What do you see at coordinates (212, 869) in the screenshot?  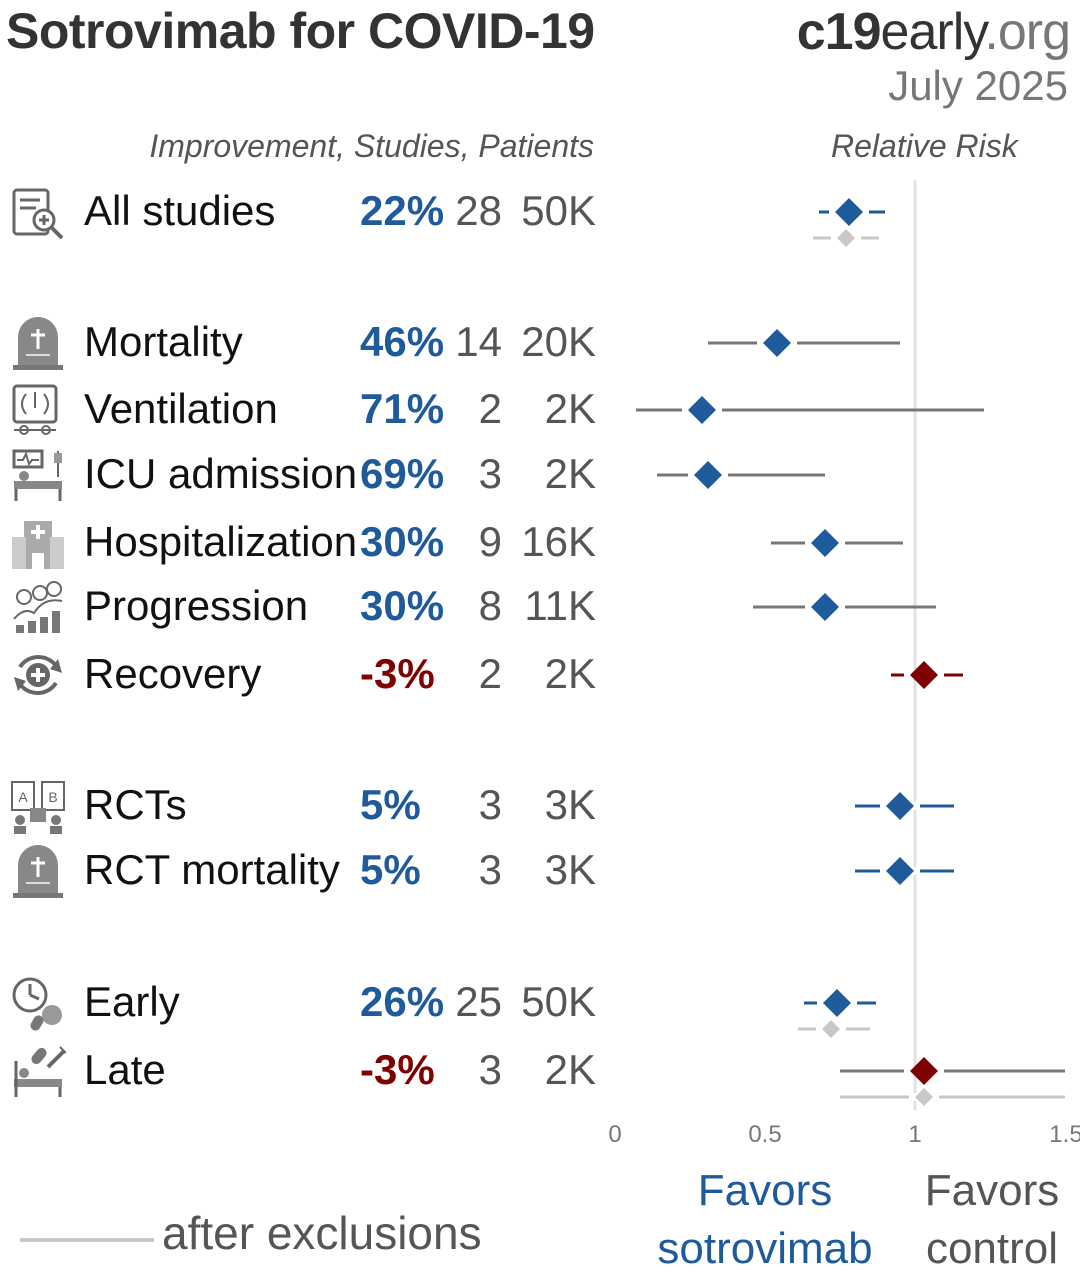 I see `row-label: RCT mortality` at bounding box center [212, 869].